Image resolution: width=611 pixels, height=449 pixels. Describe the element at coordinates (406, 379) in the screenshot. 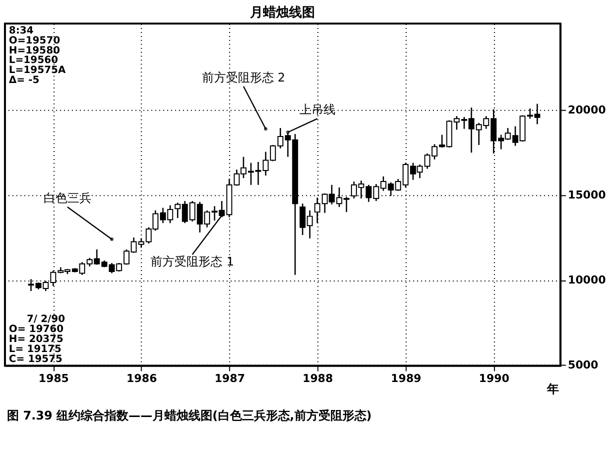

I see `x-tick-label: 1989` at that location.